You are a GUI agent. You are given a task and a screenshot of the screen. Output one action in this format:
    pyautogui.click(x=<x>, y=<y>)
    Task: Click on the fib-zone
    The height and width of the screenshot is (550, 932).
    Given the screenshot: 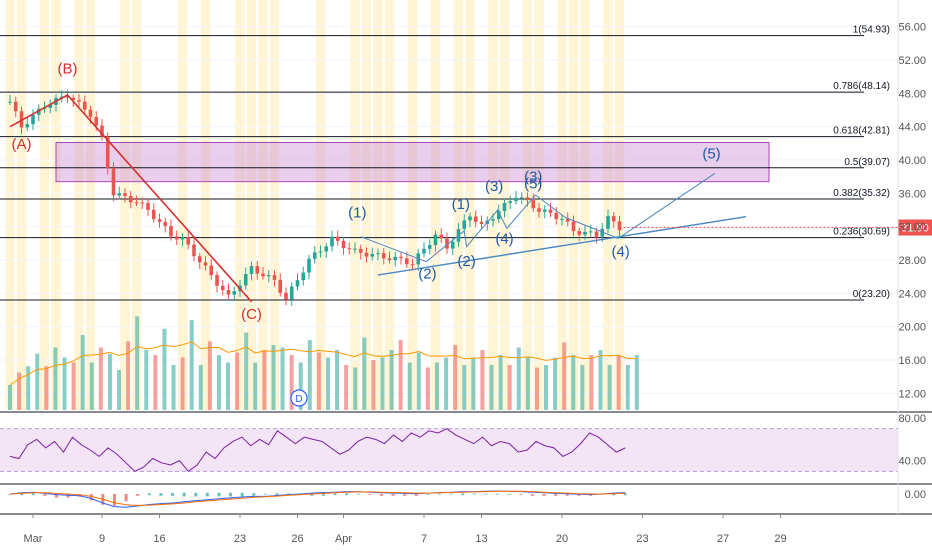 What is the action you would take?
    pyautogui.click(x=412, y=162)
    